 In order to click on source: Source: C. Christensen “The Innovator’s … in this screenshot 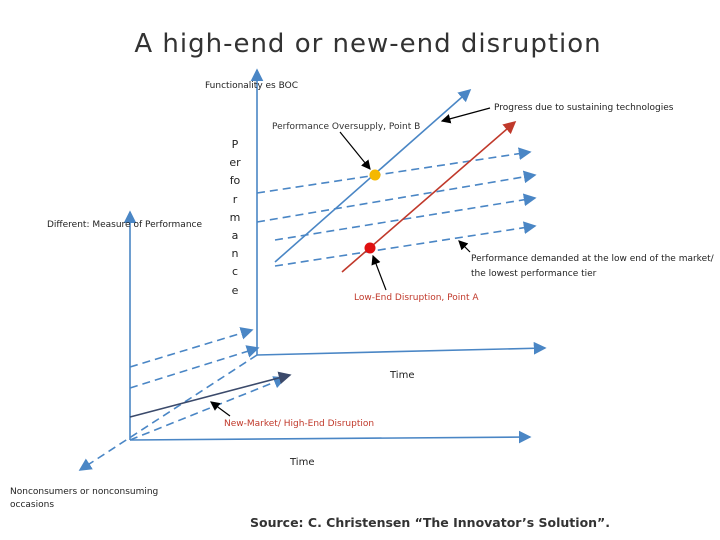, I will do `click(430, 522)`.